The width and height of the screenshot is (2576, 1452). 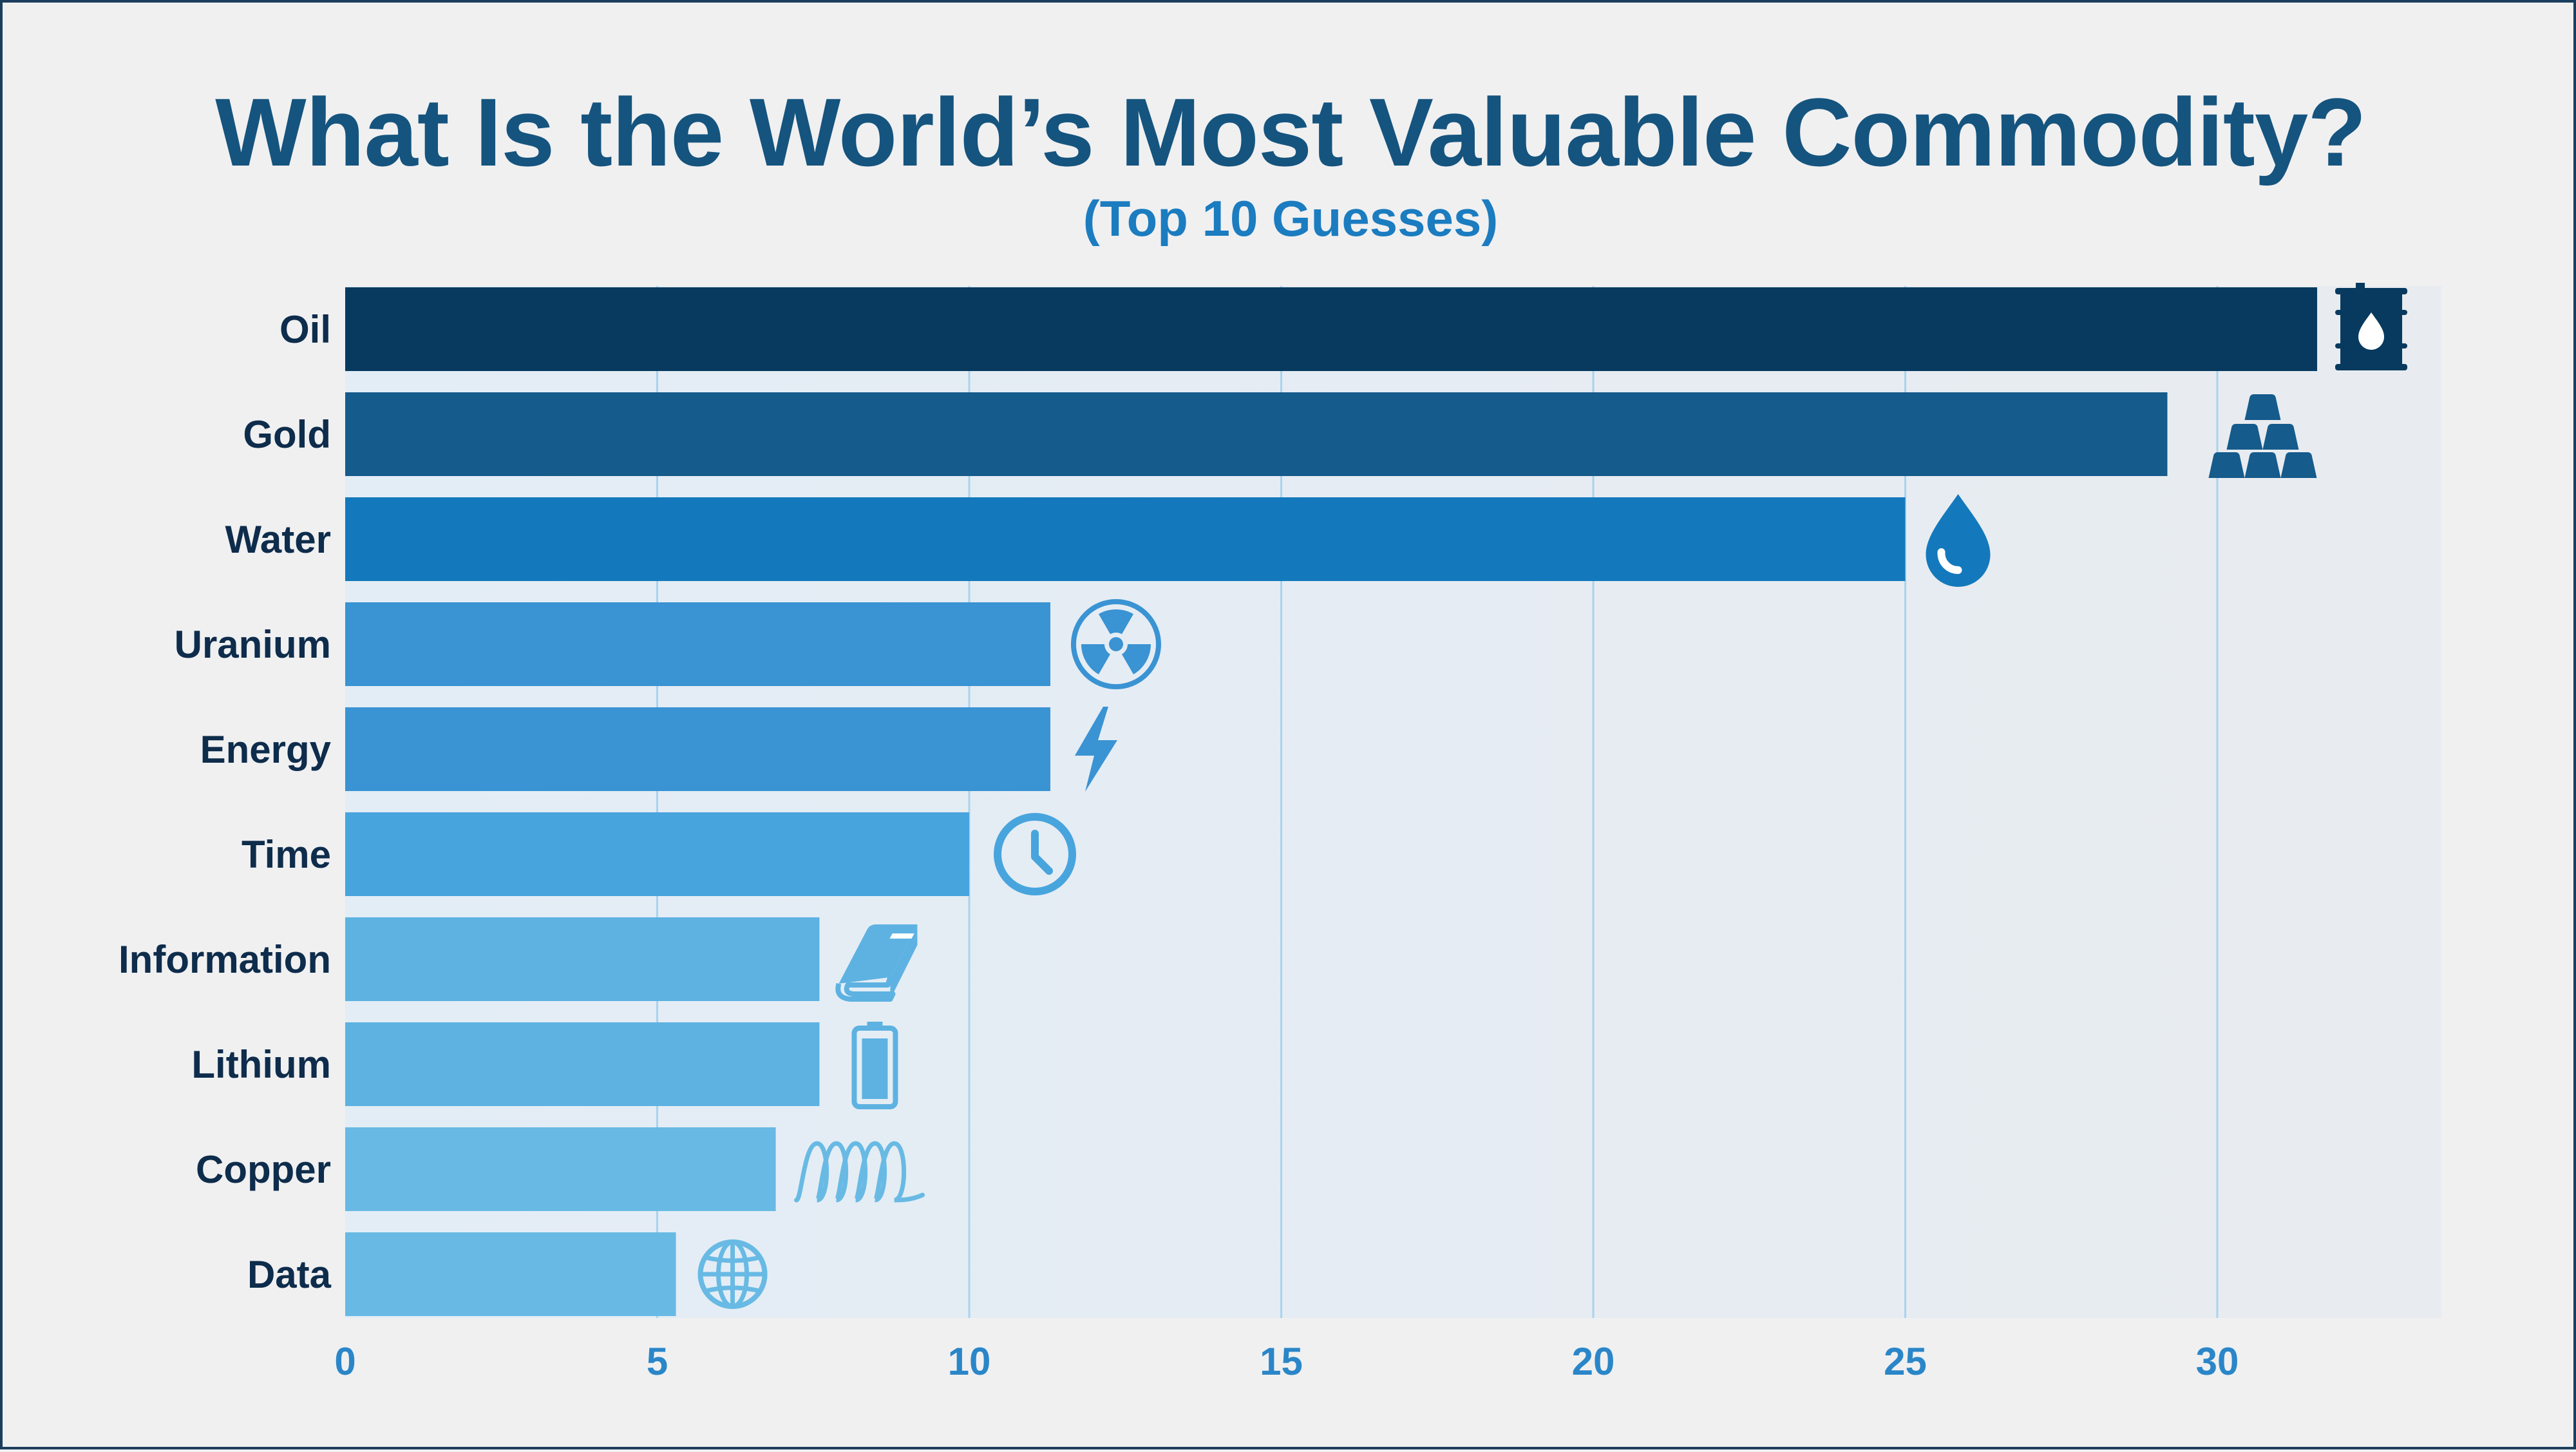 What do you see at coordinates (278, 539) in the screenshot?
I see `category-label: Water` at bounding box center [278, 539].